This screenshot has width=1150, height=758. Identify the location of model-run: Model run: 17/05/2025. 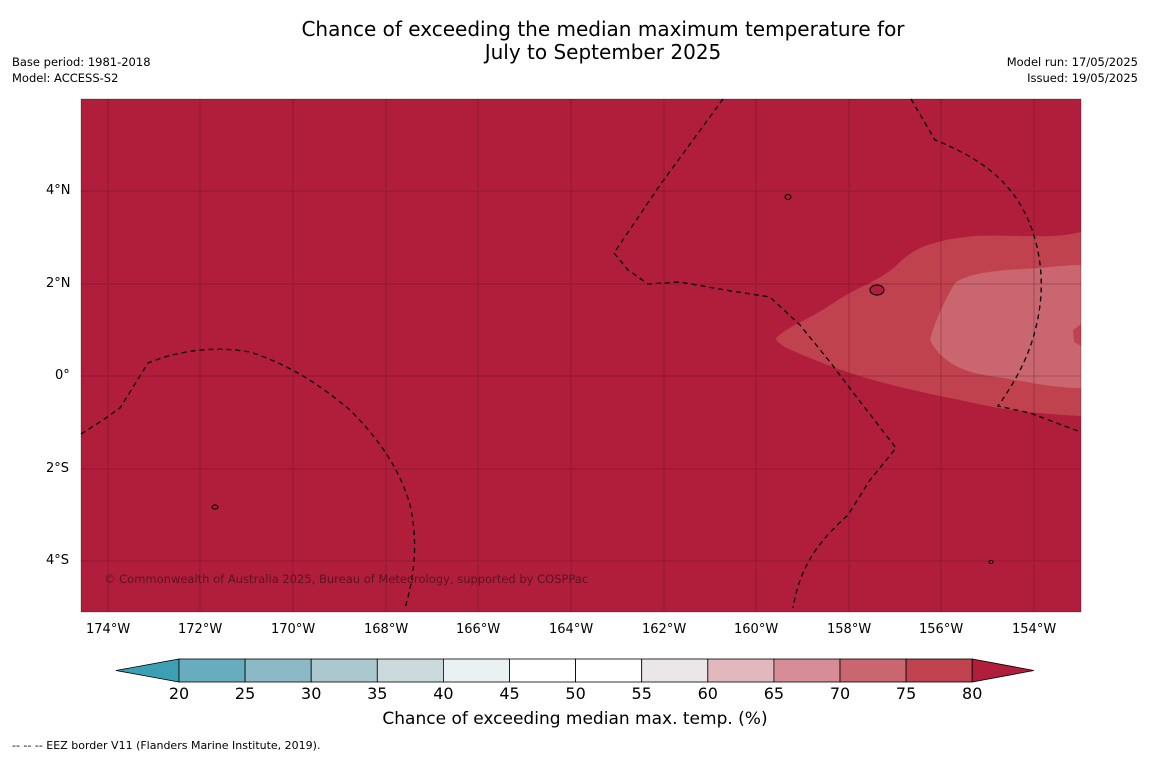
(1072, 62).